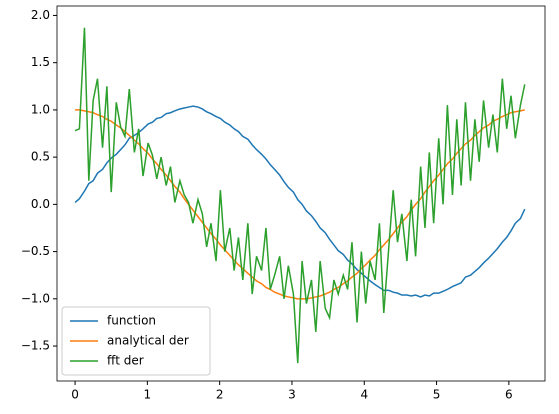 The image size is (559, 414). What do you see at coordinates (148, 395) in the screenshot?
I see `x-tick-label: 1` at bounding box center [148, 395].